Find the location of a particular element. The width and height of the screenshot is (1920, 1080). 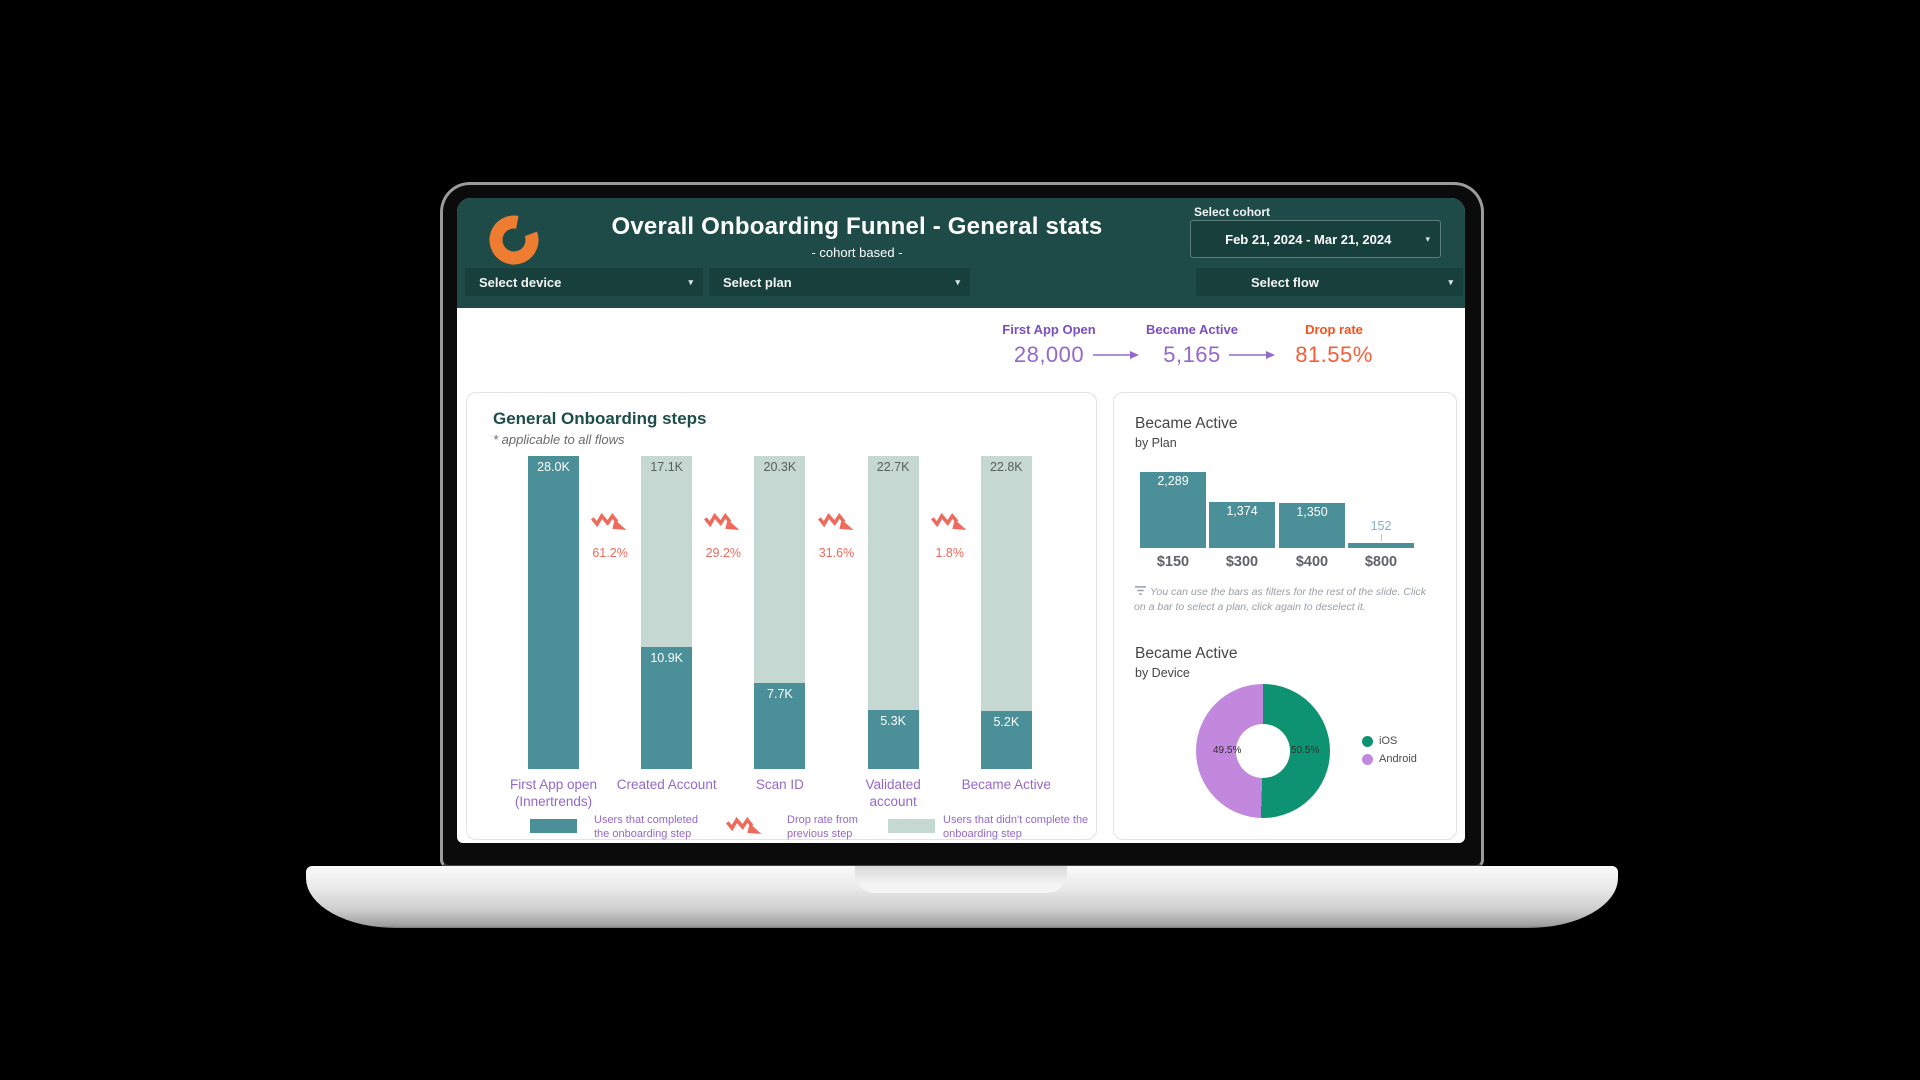

plan-filter-label: Select plan is located at coordinates (757, 282).